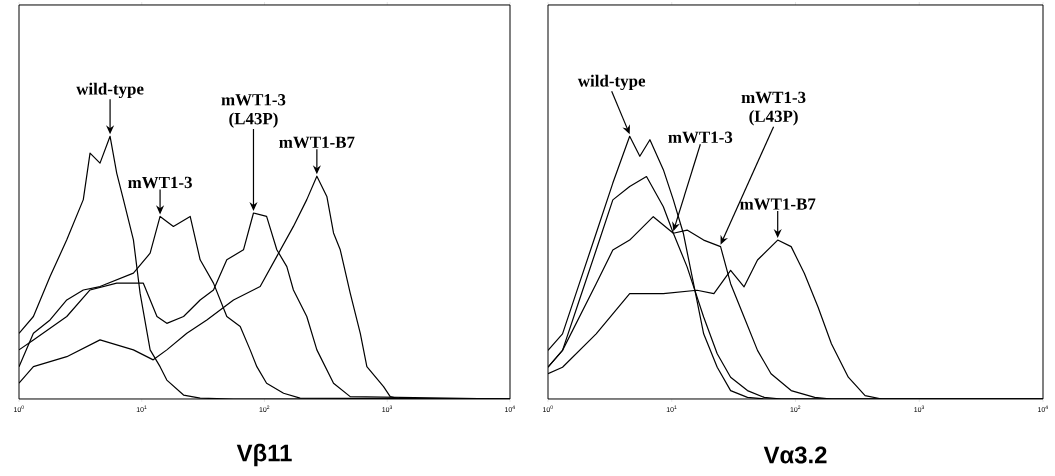 The image size is (1055, 476). I want to click on legend-label: mWT1-3, so click(700, 137).